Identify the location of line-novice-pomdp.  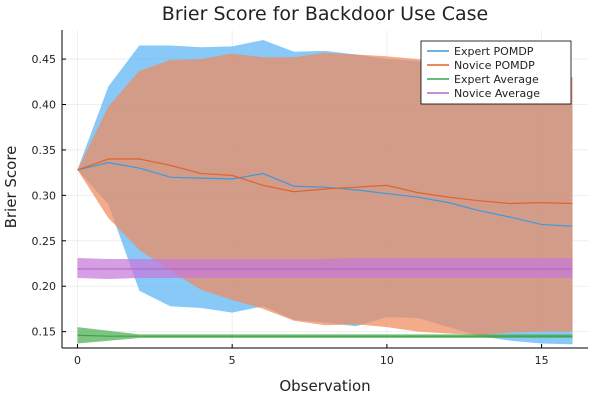
(325, 181).